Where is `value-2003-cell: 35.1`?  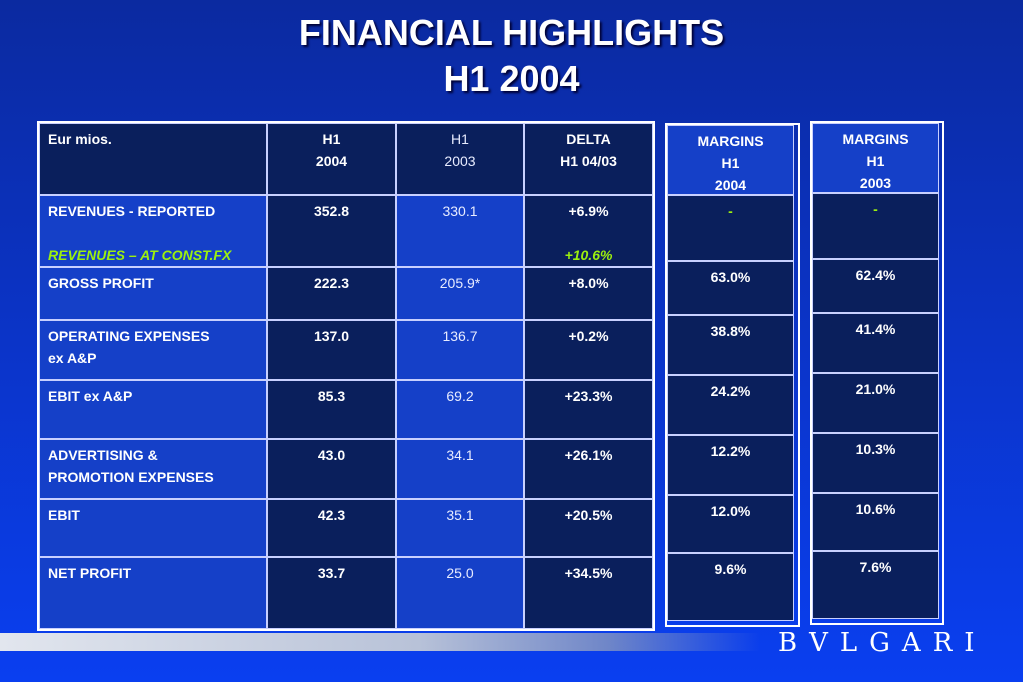 value-2003-cell: 35.1 is located at coordinates (460, 528).